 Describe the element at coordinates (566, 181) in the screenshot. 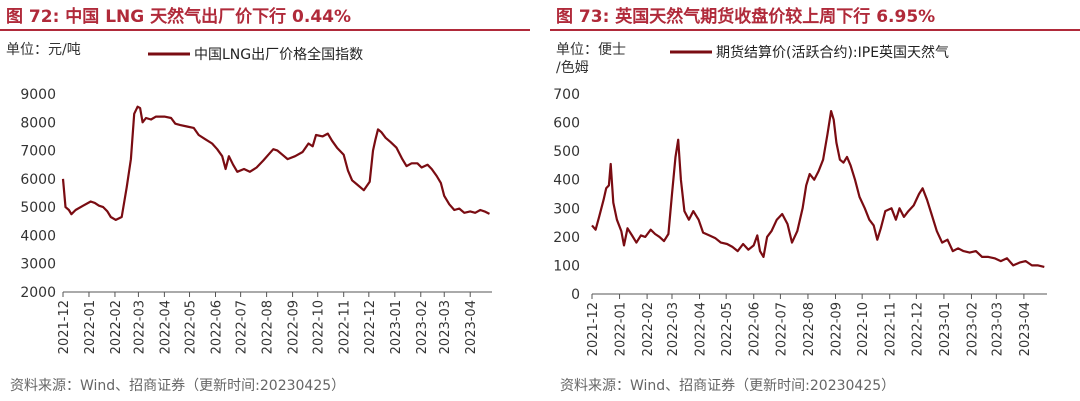

I see `y-tick-label: 400` at that location.